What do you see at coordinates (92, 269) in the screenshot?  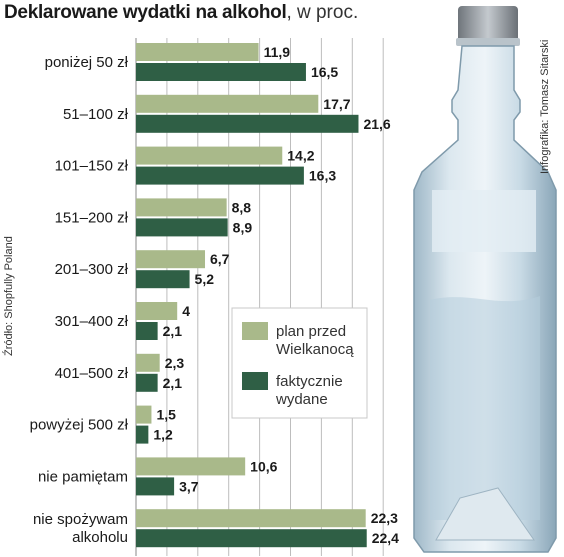 I see `category-label: 201–300 zł` at bounding box center [92, 269].